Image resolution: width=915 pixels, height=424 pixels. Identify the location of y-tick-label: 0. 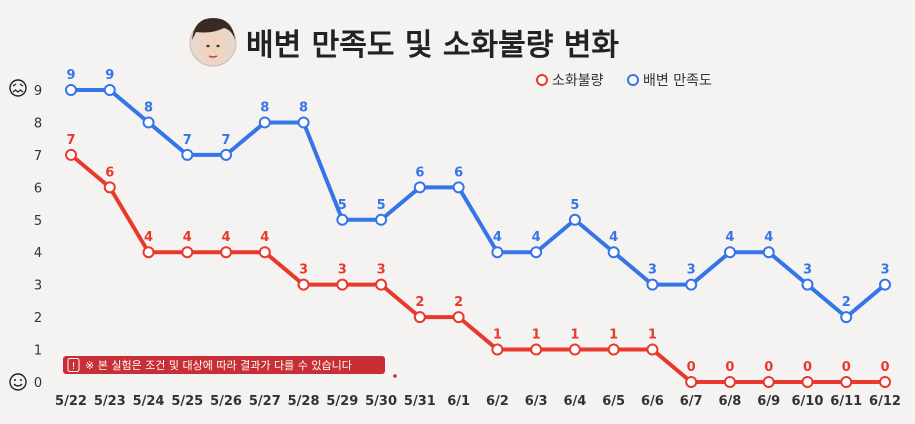
(38, 383).